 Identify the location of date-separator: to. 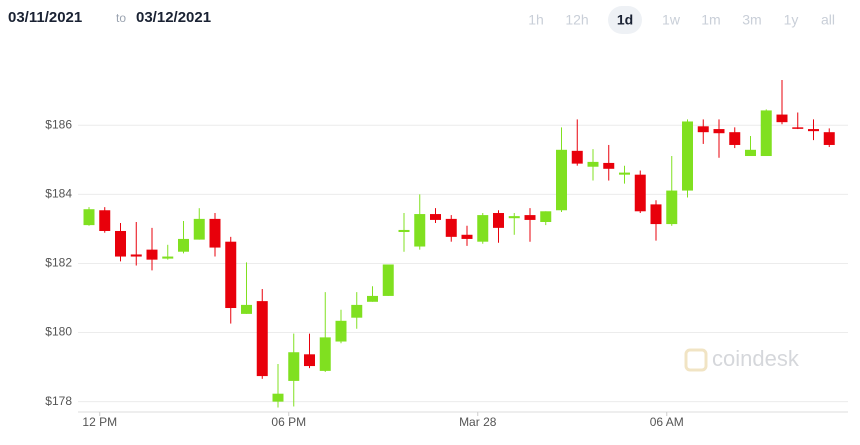
(121, 18).